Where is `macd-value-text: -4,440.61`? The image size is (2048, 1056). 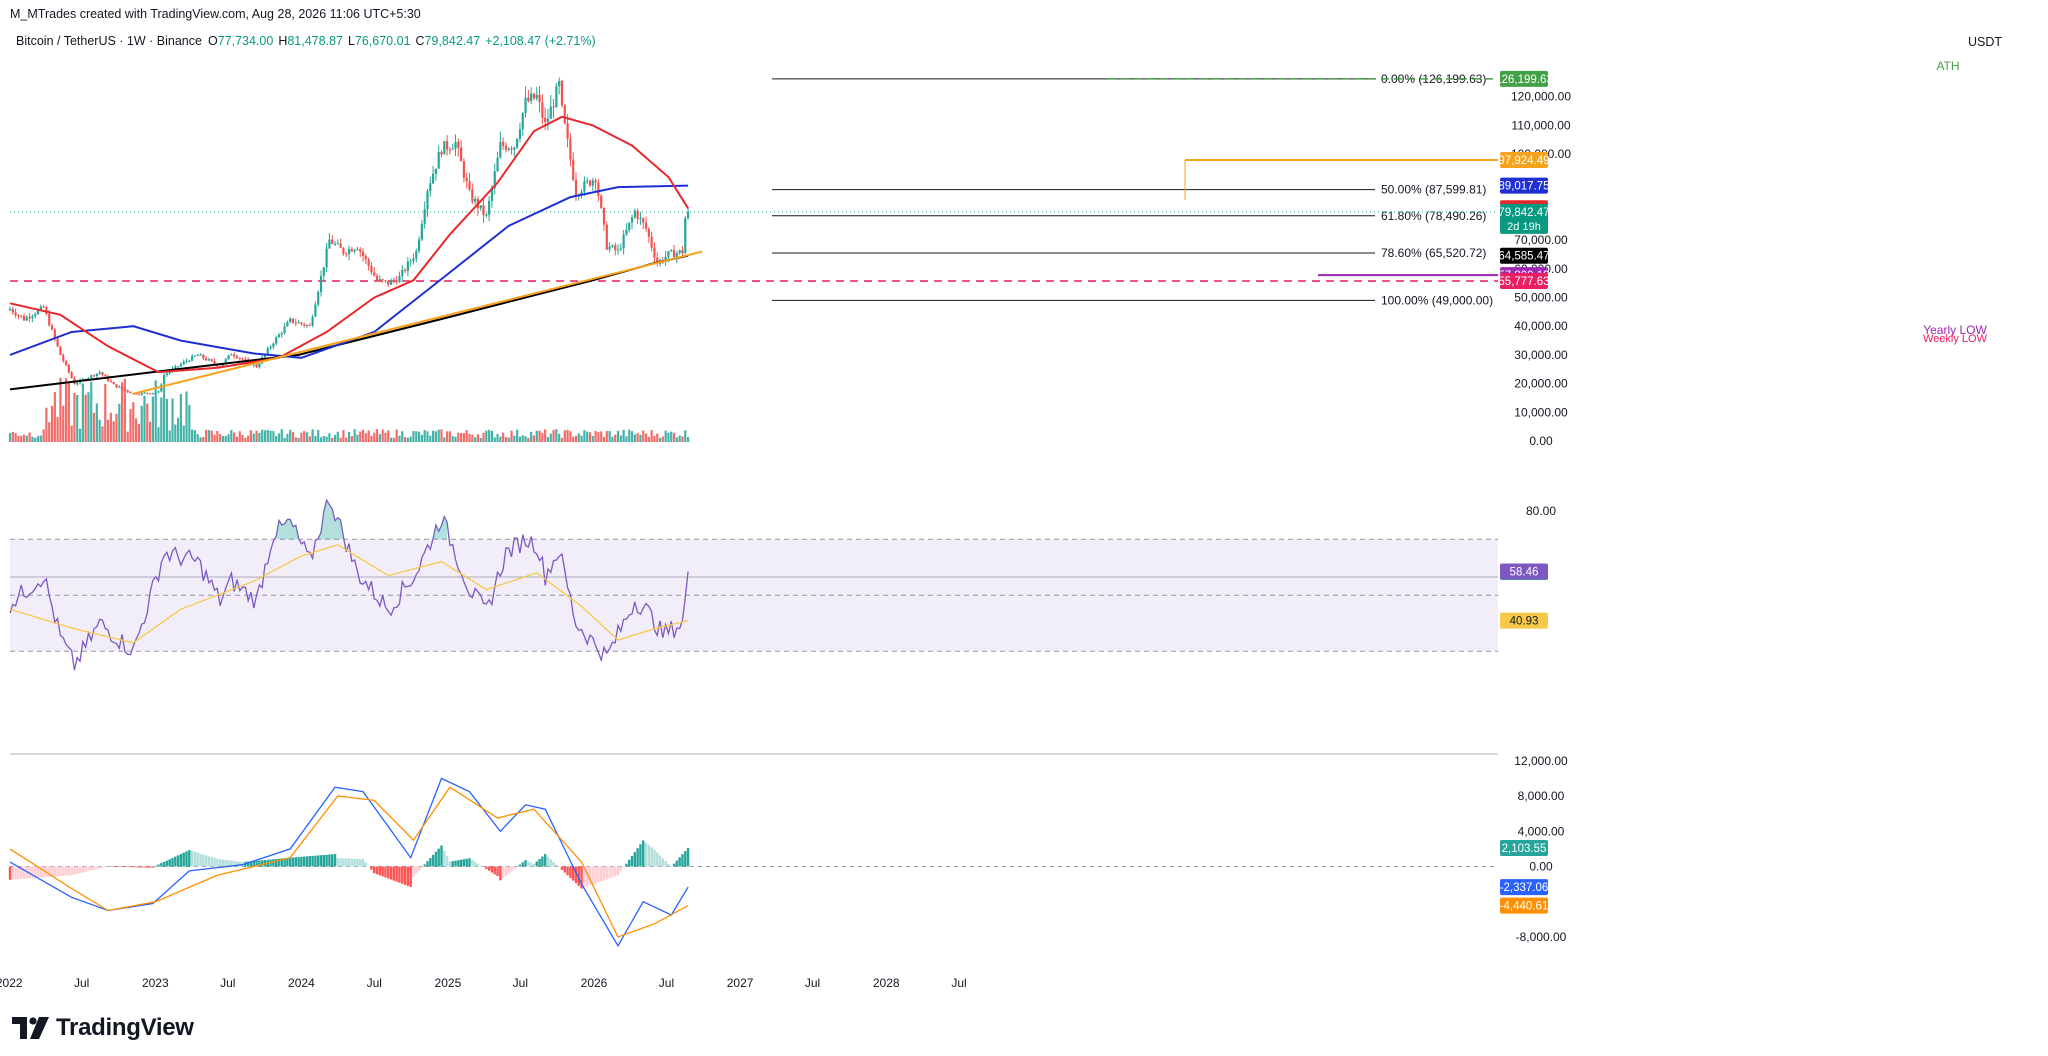 macd-value-text: -4,440.61 is located at coordinates (1524, 907).